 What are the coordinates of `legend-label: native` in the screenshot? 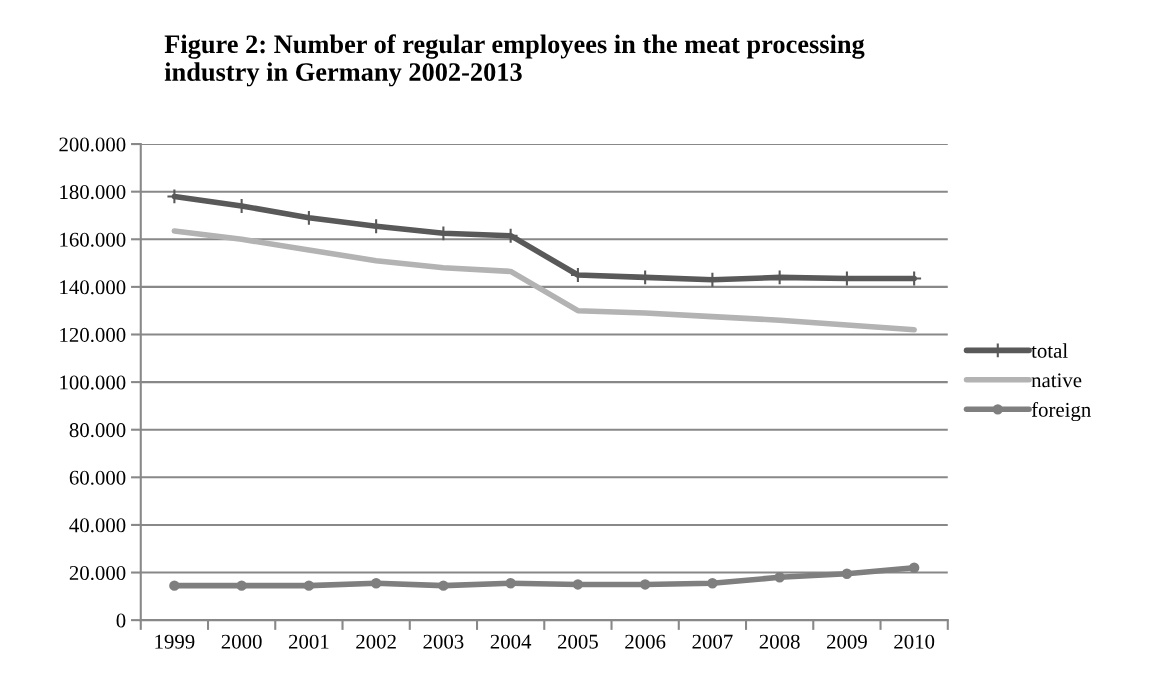 It's located at (1056, 380).